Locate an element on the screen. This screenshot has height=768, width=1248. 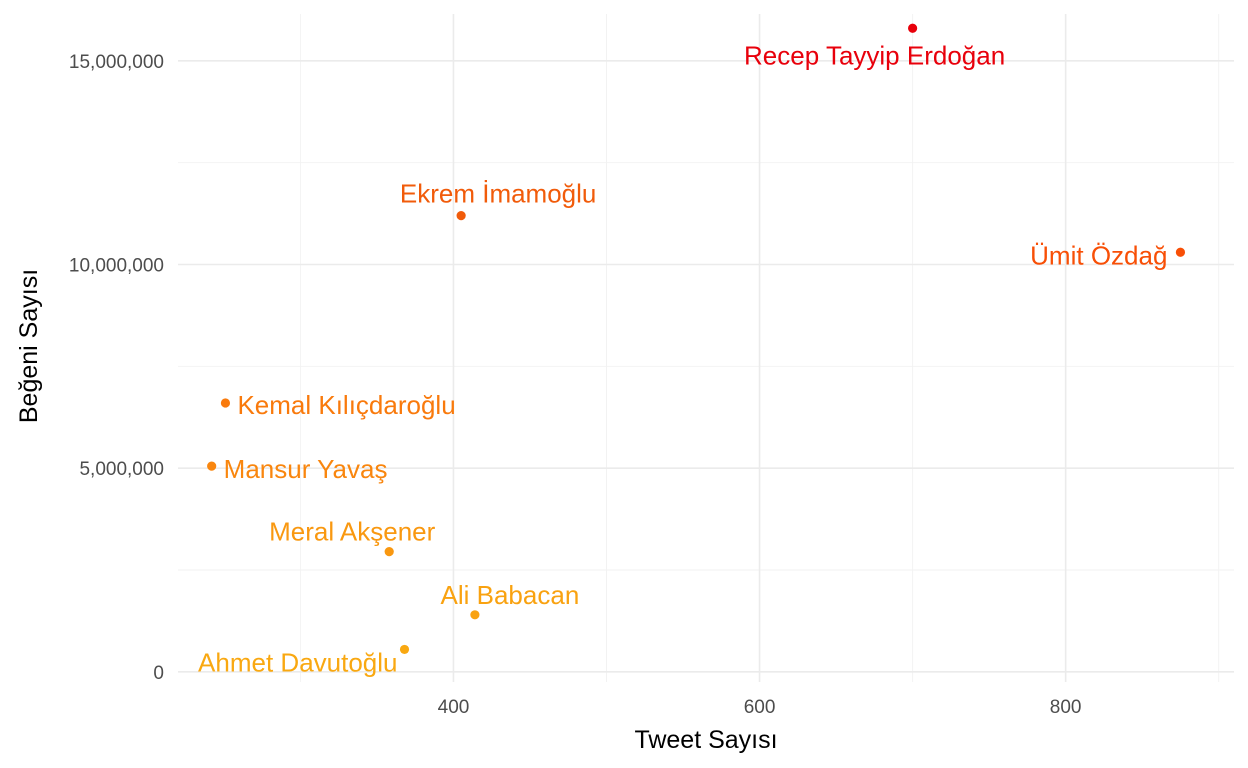
y-tick-label: 5,000,000 is located at coordinates (121, 469).